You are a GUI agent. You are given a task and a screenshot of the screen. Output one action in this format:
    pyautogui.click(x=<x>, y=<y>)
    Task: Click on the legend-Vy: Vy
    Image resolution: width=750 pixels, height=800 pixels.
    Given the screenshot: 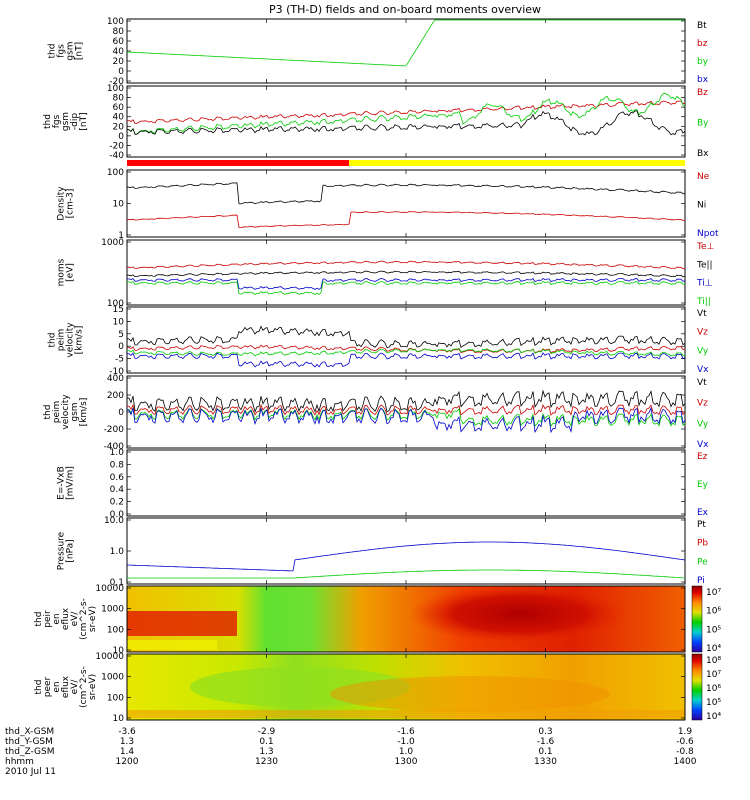 What is the action you would take?
    pyautogui.click(x=703, y=351)
    